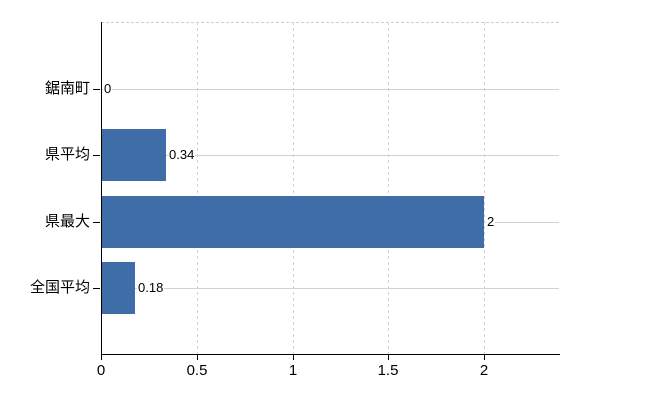 Image resolution: width=650 pixels, height=400 pixels. I want to click on x-tick-label: 1, so click(293, 370).